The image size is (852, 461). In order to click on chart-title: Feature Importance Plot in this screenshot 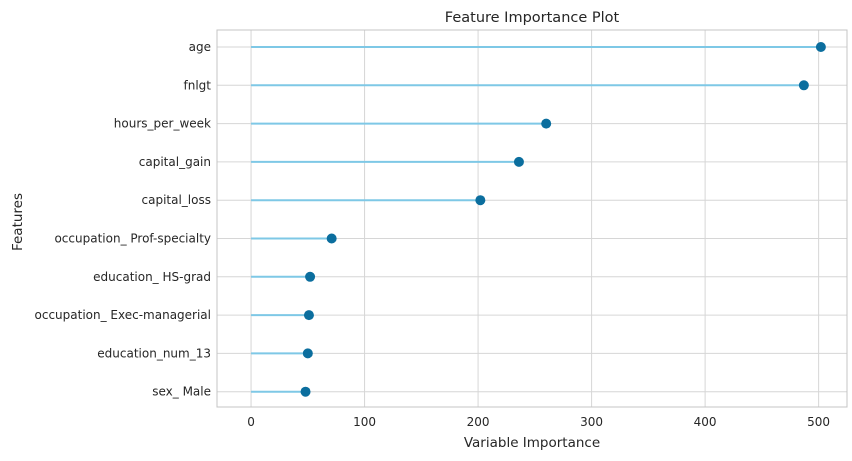, I will do `click(532, 18)`.